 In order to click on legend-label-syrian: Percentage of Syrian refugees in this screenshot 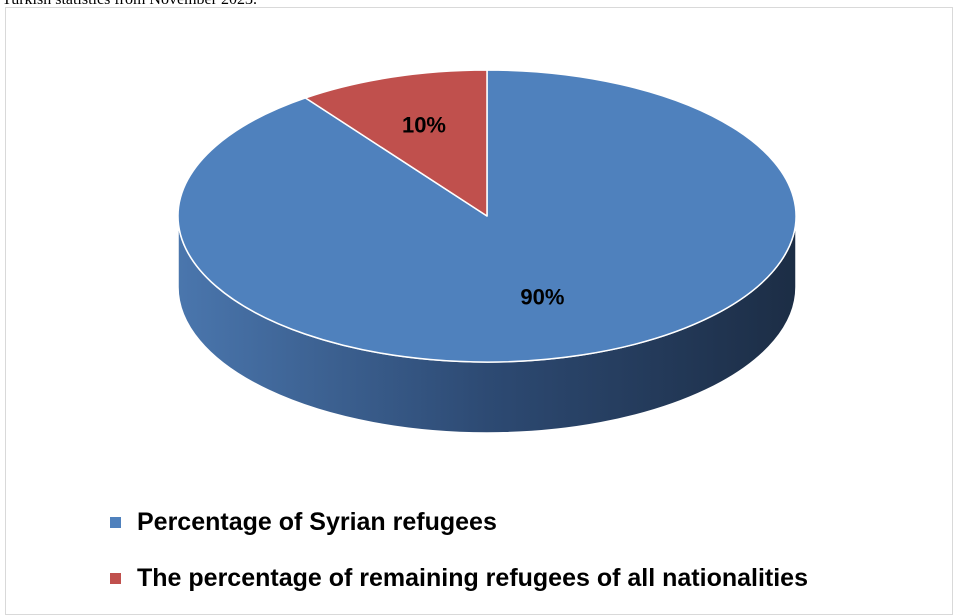, I will do `click(317, 522)`.